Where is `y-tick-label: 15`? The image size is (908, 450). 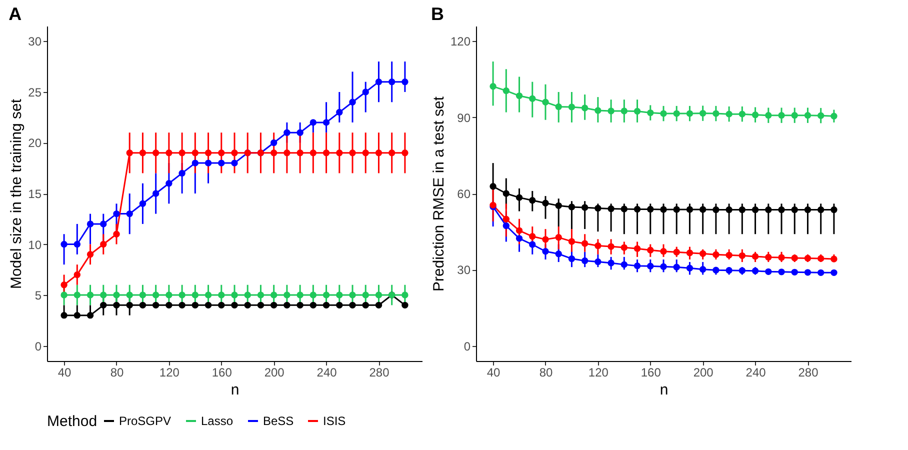
y-tick-label: 15 is located at coordinates (35, 194).